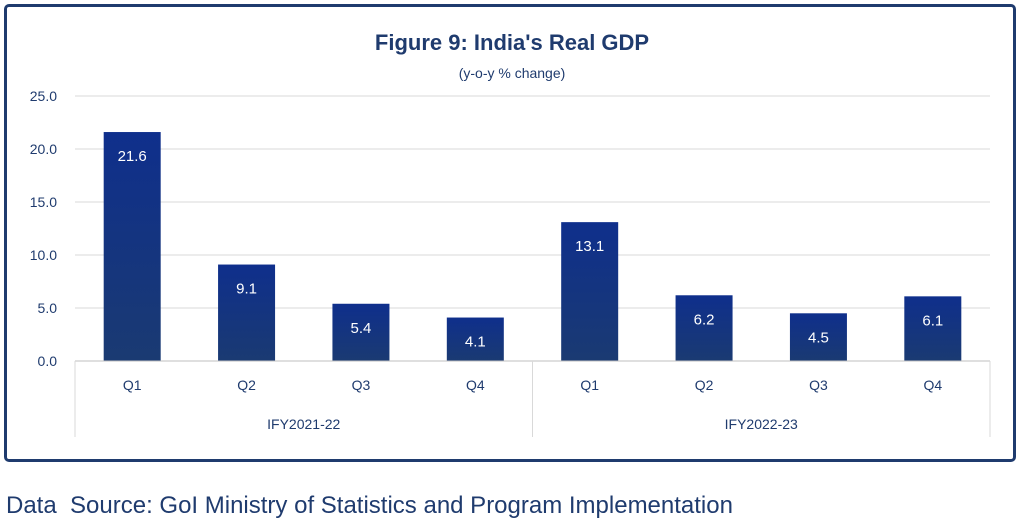 Image resolution: width=1024 pixels, height=525 pixels. I want to click on data-label: 4.1, so click(475, 342).